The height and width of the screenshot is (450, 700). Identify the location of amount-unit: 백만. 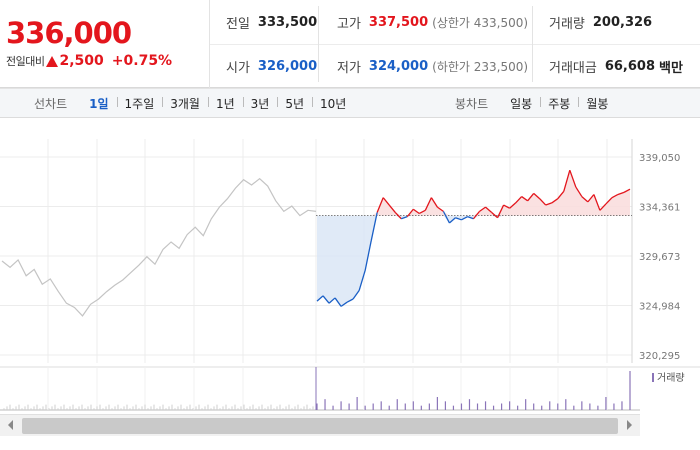
(671, 68).